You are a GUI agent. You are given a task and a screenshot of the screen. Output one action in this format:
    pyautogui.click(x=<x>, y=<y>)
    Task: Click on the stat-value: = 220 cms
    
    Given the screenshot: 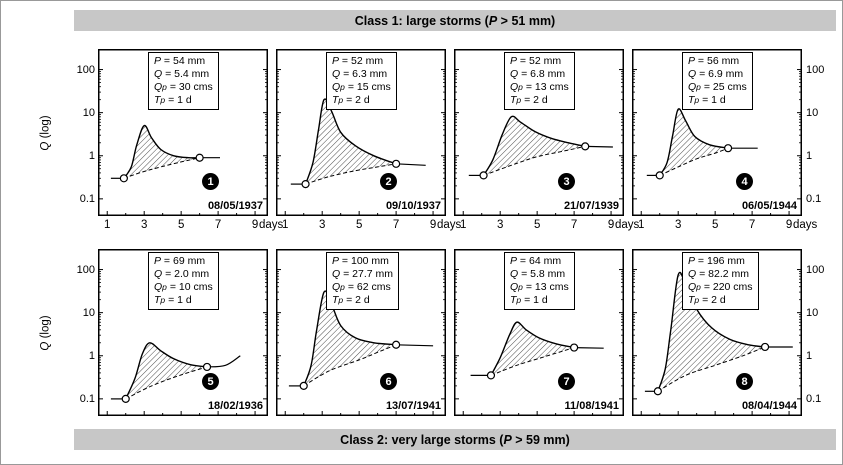 What is the action you would take?
    pyautogui.click(x=726, y=287)
    